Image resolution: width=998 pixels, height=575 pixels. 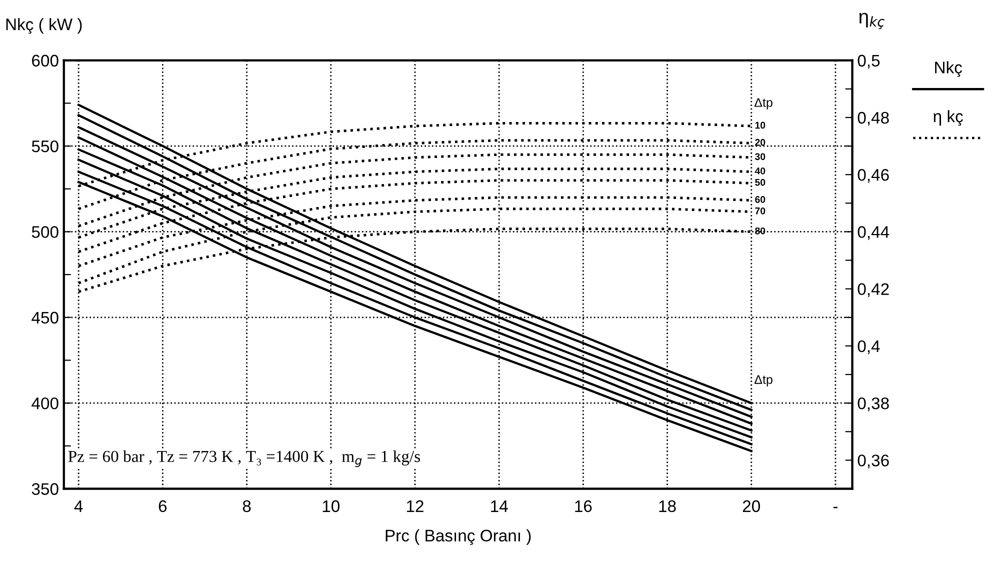 I want to click on series-label: 70, so click(x=760, y=210).